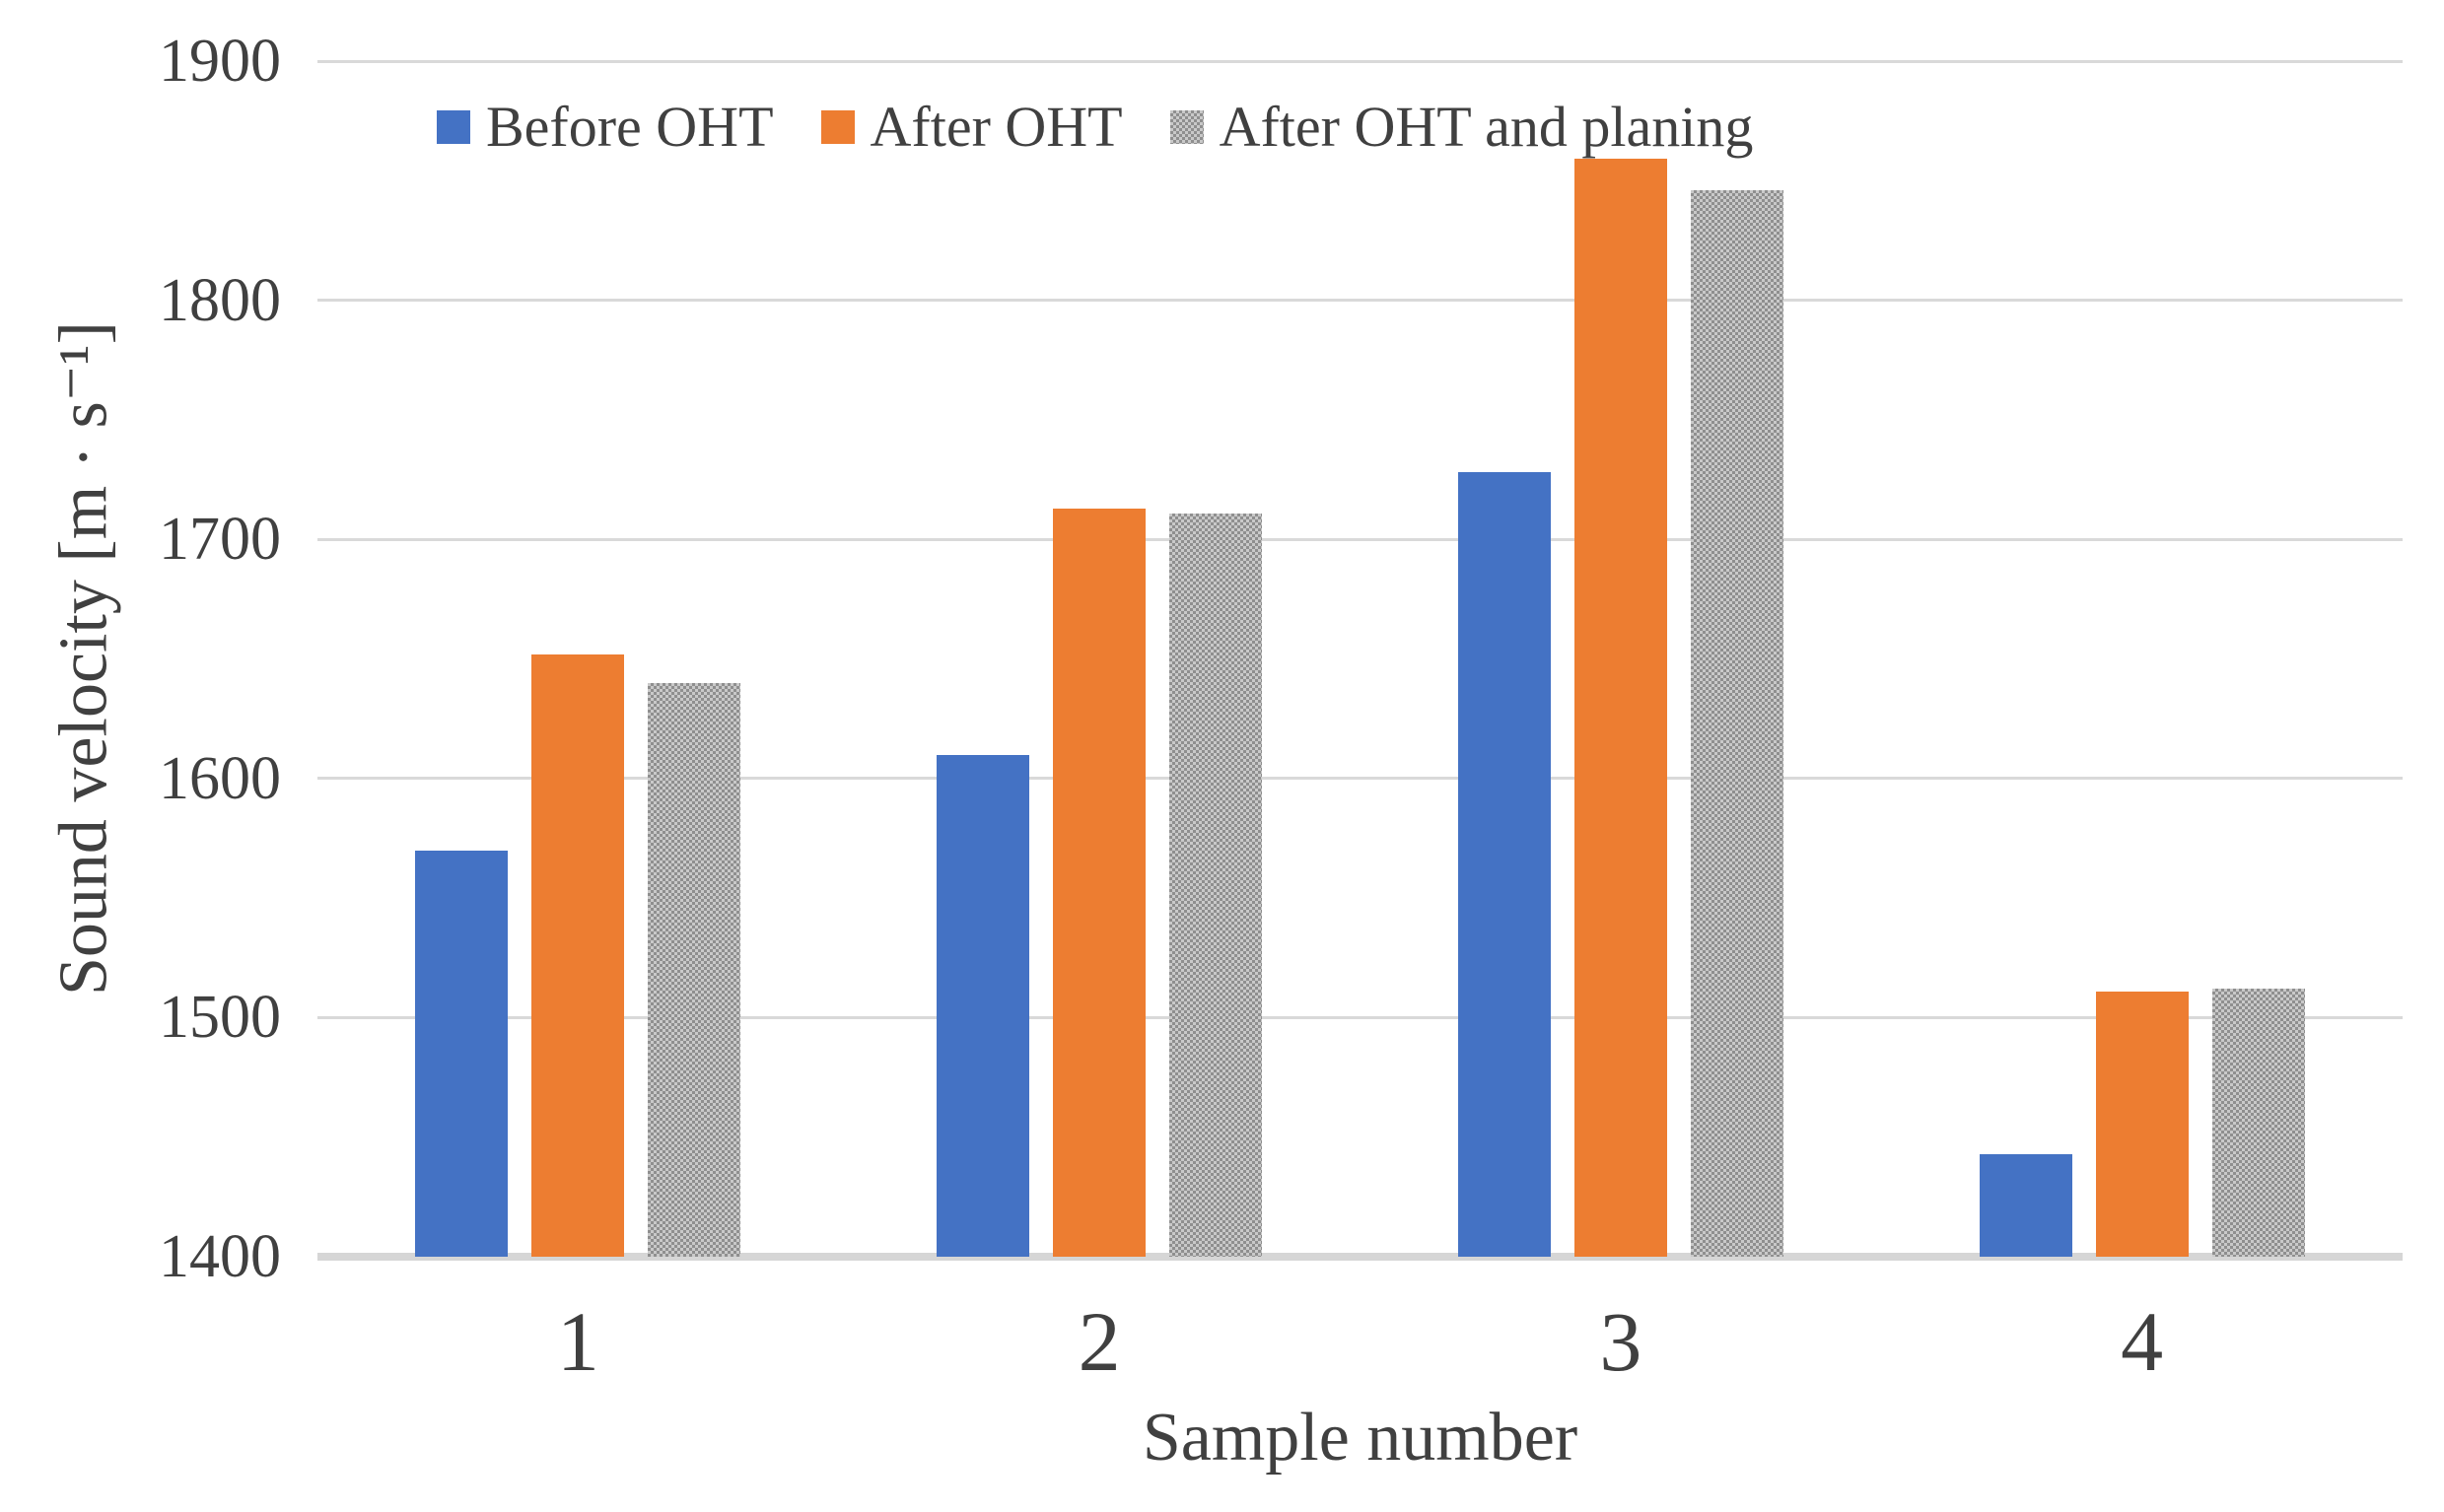 This screenshot has height=1512, width=2444. I want to click on y-tick-label: 1900, so click(220, 61).